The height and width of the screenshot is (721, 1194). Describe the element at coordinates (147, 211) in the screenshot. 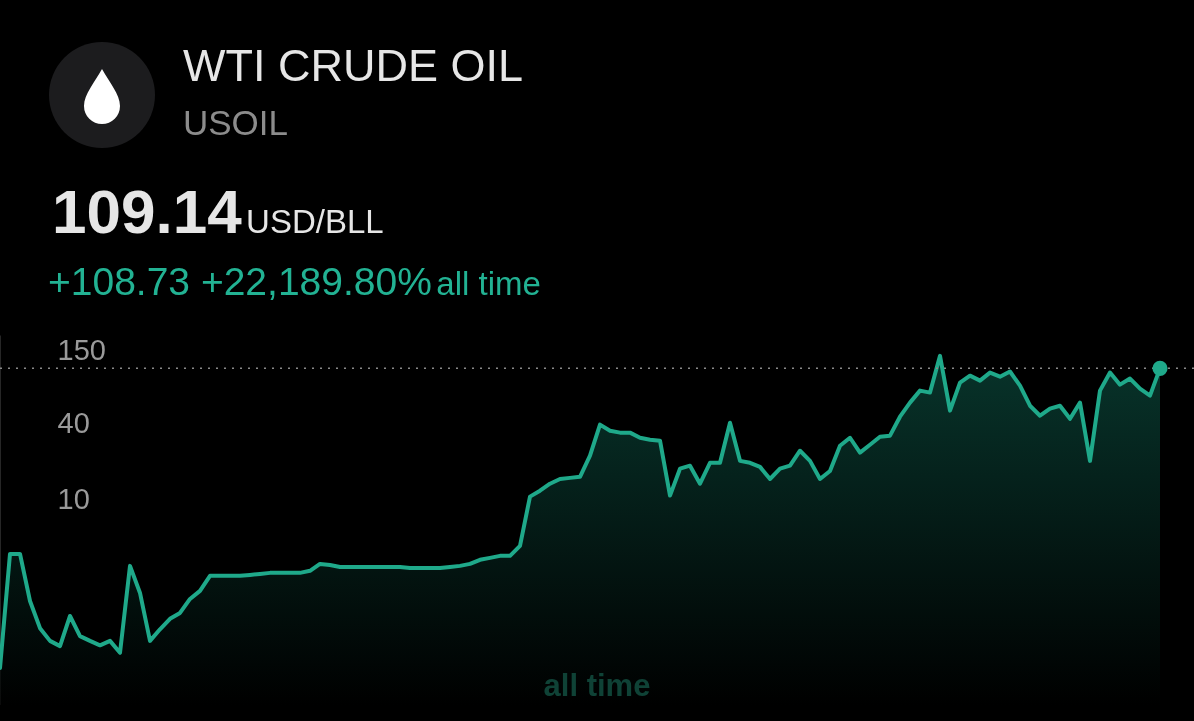

I see `text: 109.14` at that location.